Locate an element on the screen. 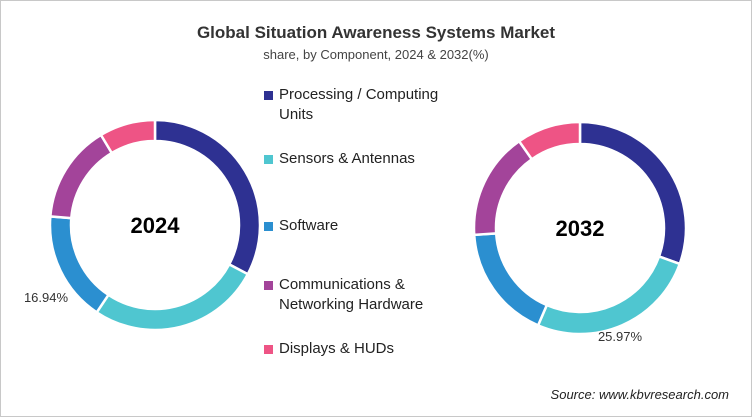 The height and width of the screenshot is (417, 752). chart-subtitle: share, by Component, 2024 & 2032(%) is located at coordinates (376, 54).